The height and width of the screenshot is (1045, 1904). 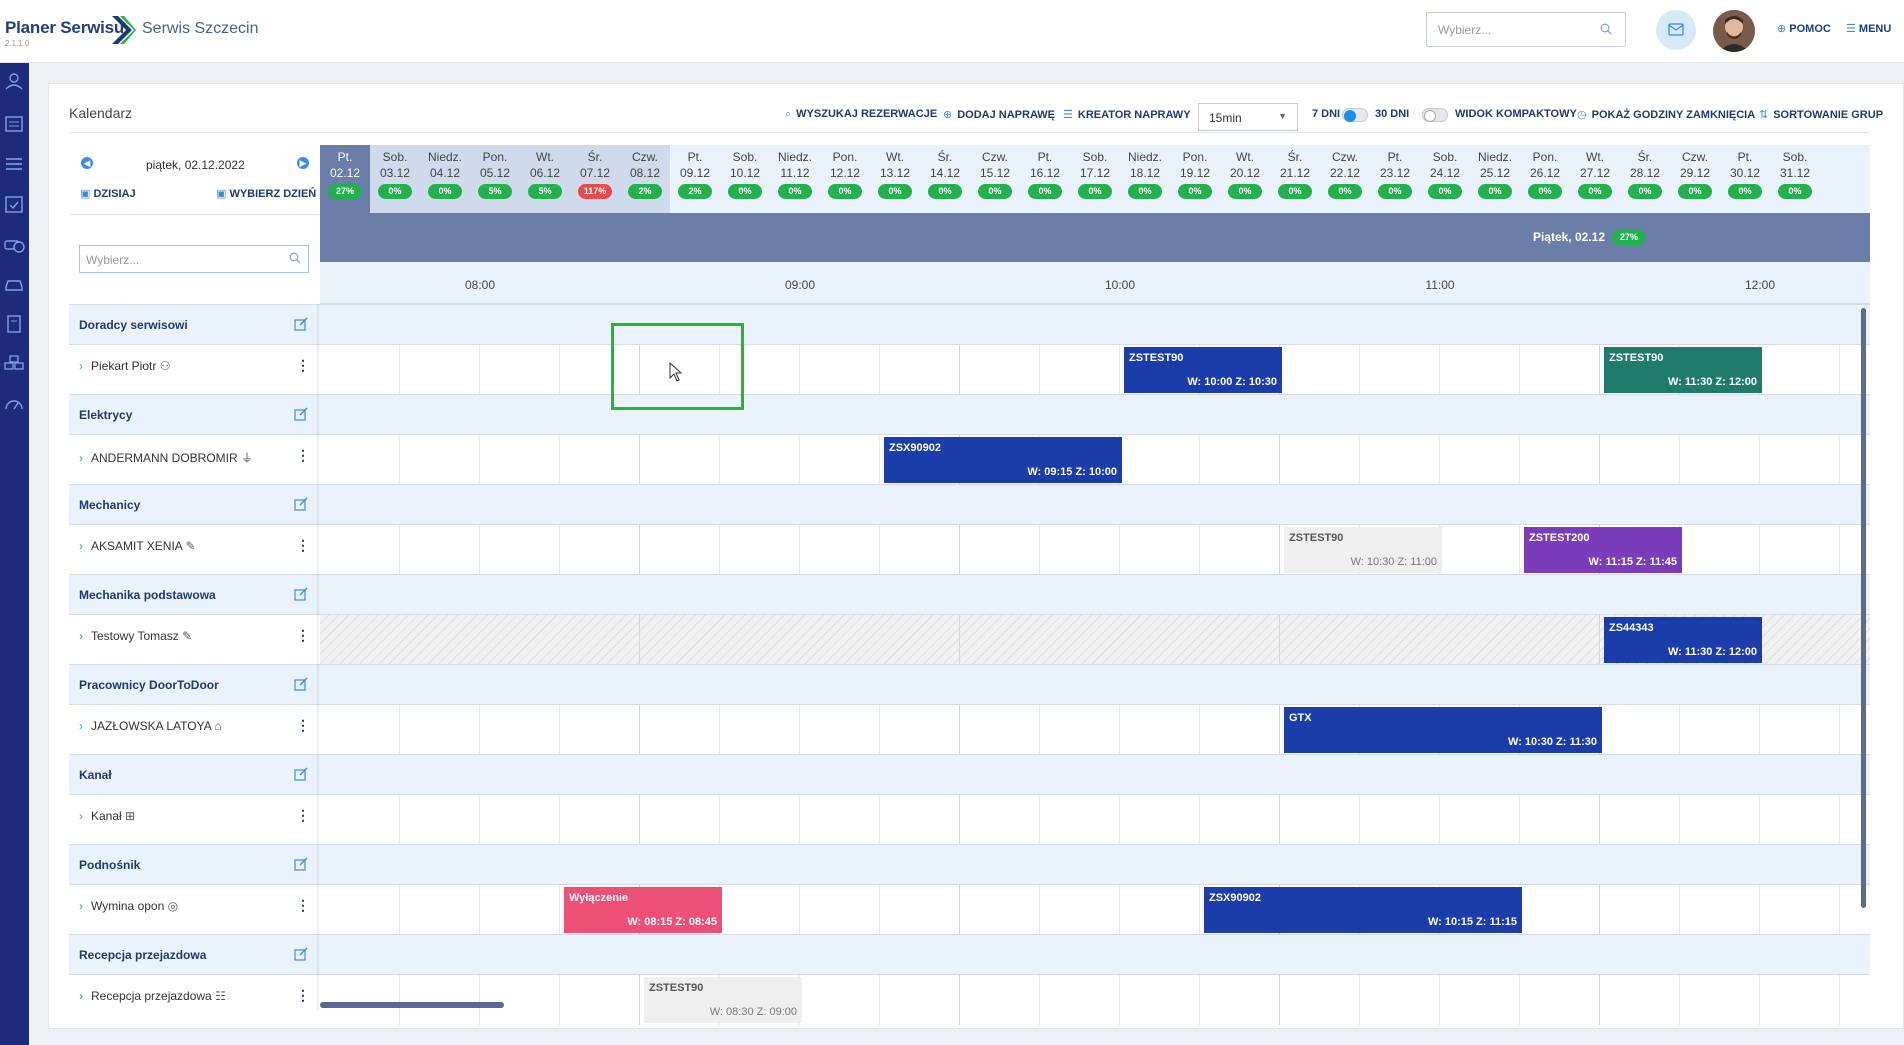 I want to click on day-cell: Sob. 17.12 0%, so click(x=1095, y=179).